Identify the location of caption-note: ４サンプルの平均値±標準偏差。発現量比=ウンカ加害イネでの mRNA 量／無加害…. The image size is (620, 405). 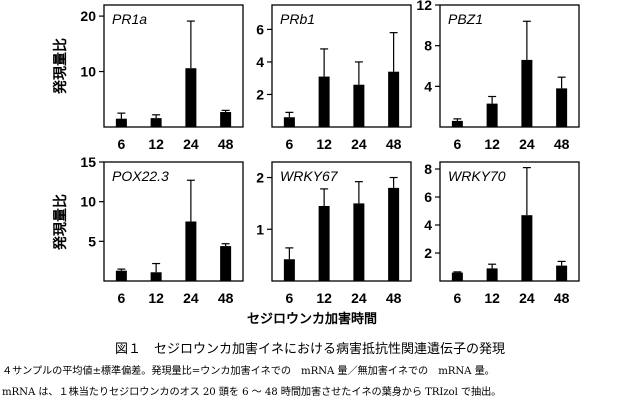
(248, 371).